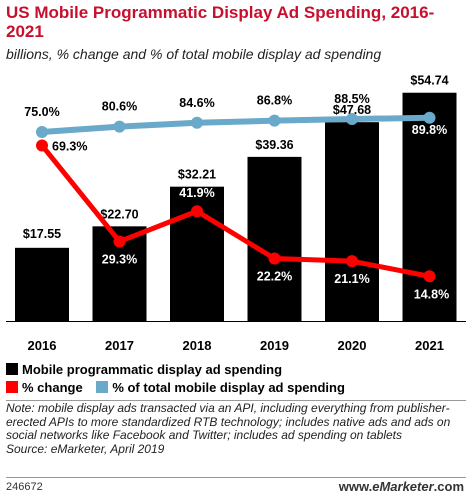  Describe the element at coordinates (52, 387) in the screenshot. I see `legend-label-change: % change` at that location.